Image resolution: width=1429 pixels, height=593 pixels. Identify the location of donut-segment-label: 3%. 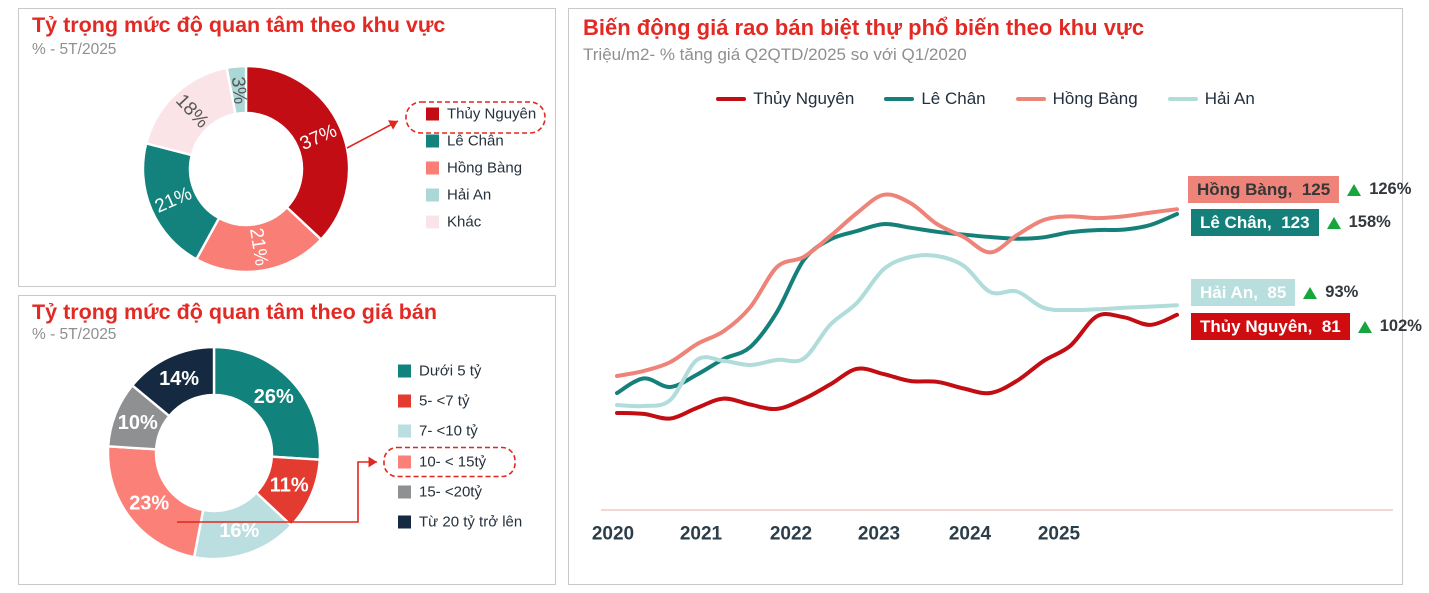
(239, 90).